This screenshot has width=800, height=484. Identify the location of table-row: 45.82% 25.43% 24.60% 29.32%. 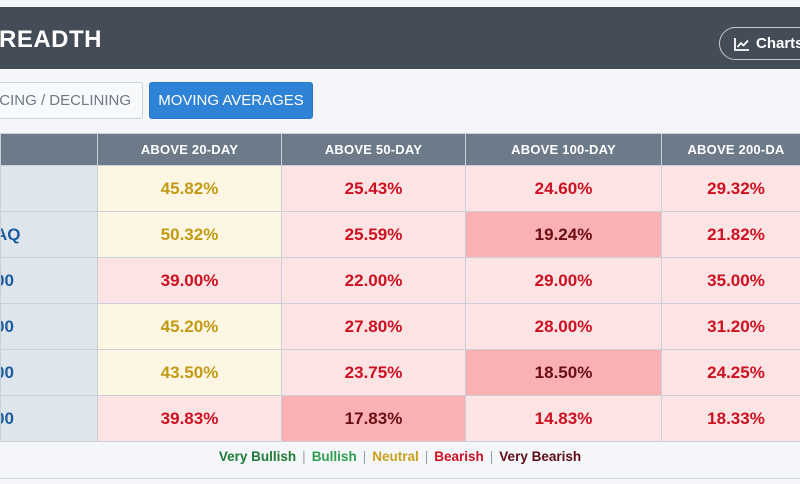
(400, 188).